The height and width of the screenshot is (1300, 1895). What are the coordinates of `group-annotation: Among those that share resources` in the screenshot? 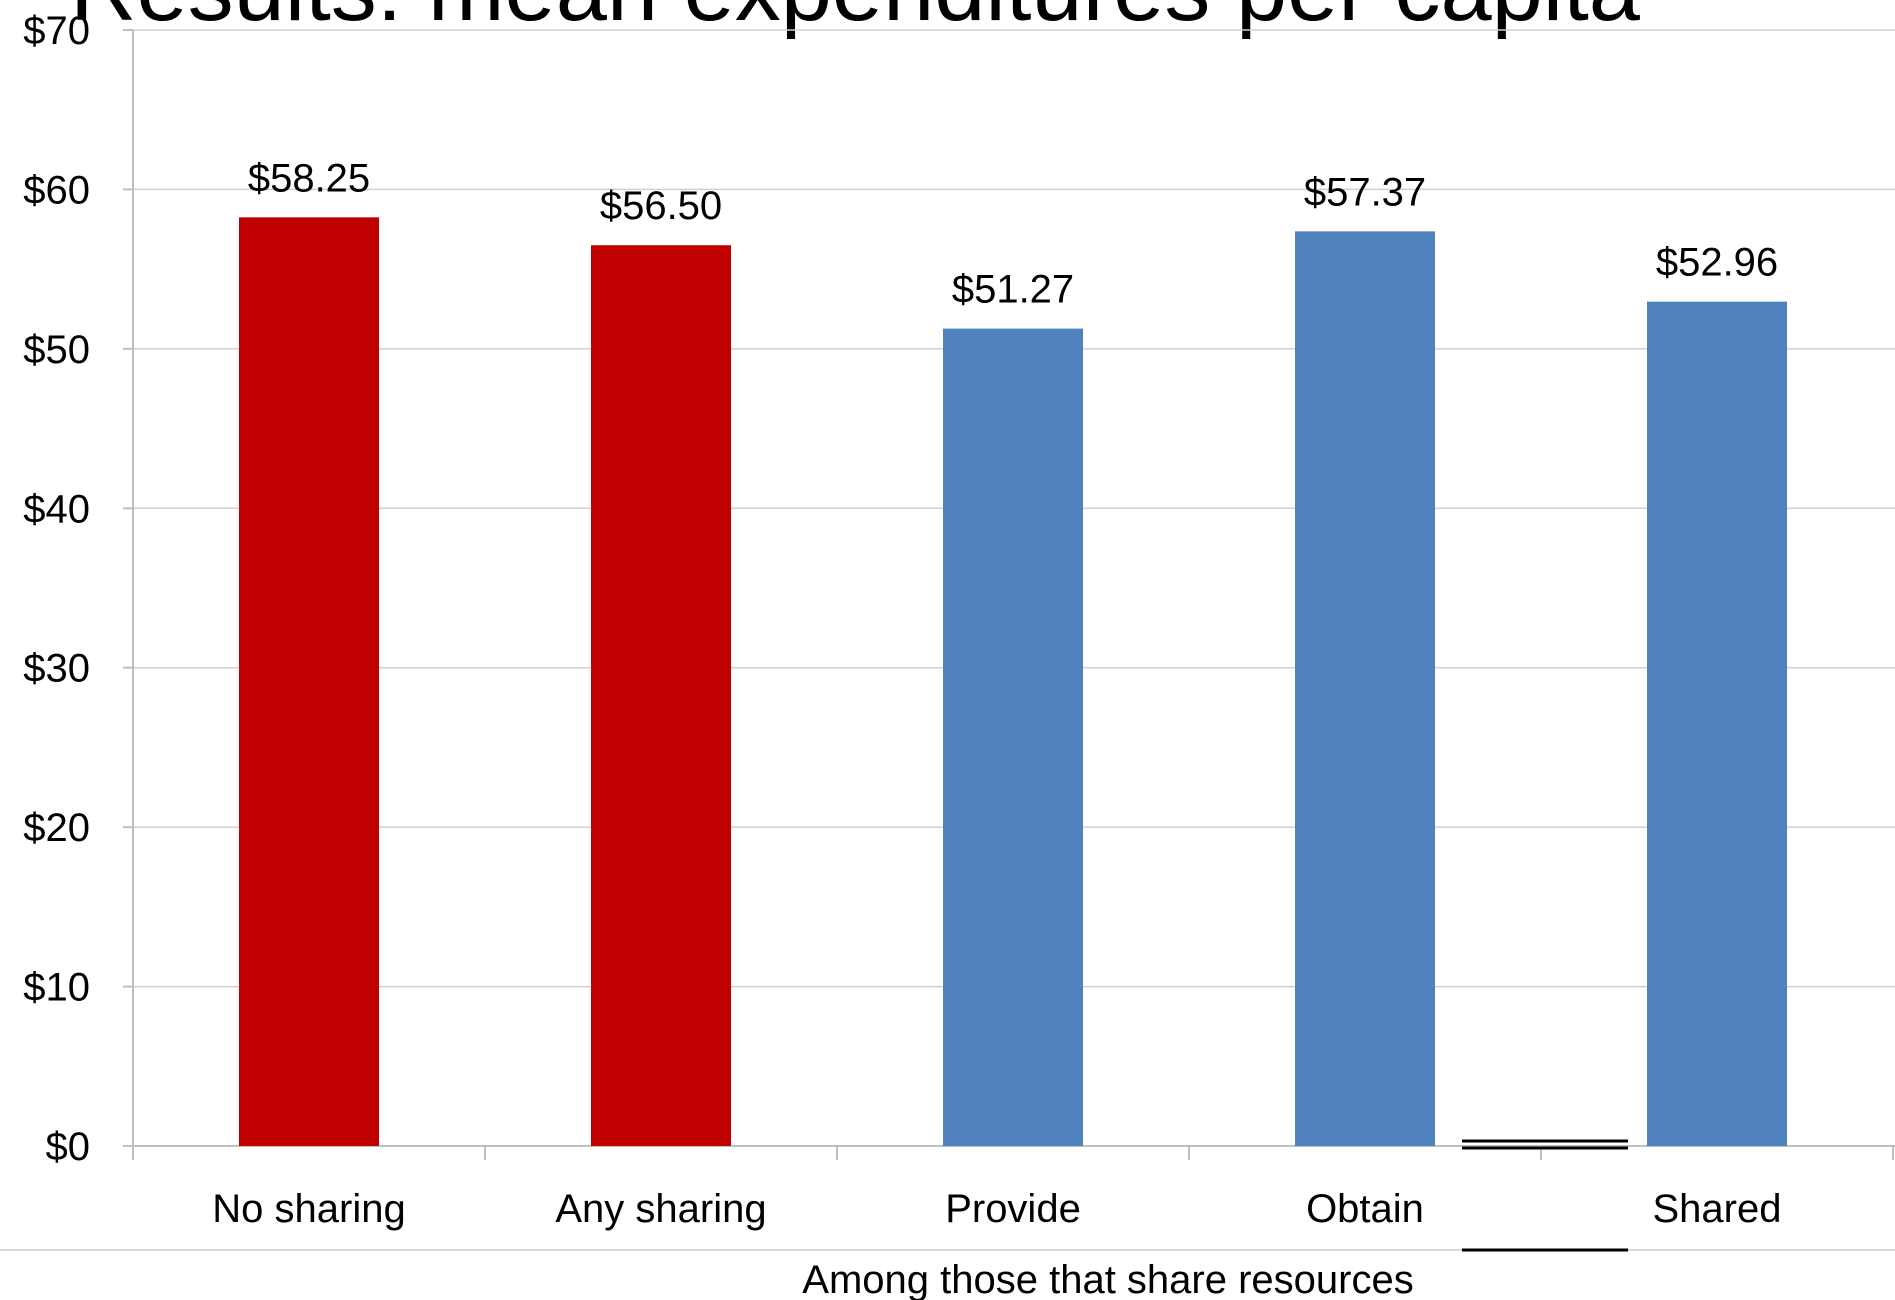 It's located at (1107, 1279).